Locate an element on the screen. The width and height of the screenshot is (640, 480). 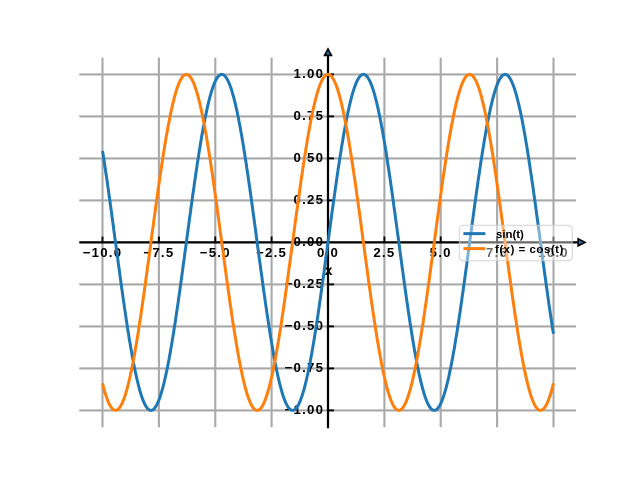
svg-text: −2.5 is located at coordinates (271, 252).